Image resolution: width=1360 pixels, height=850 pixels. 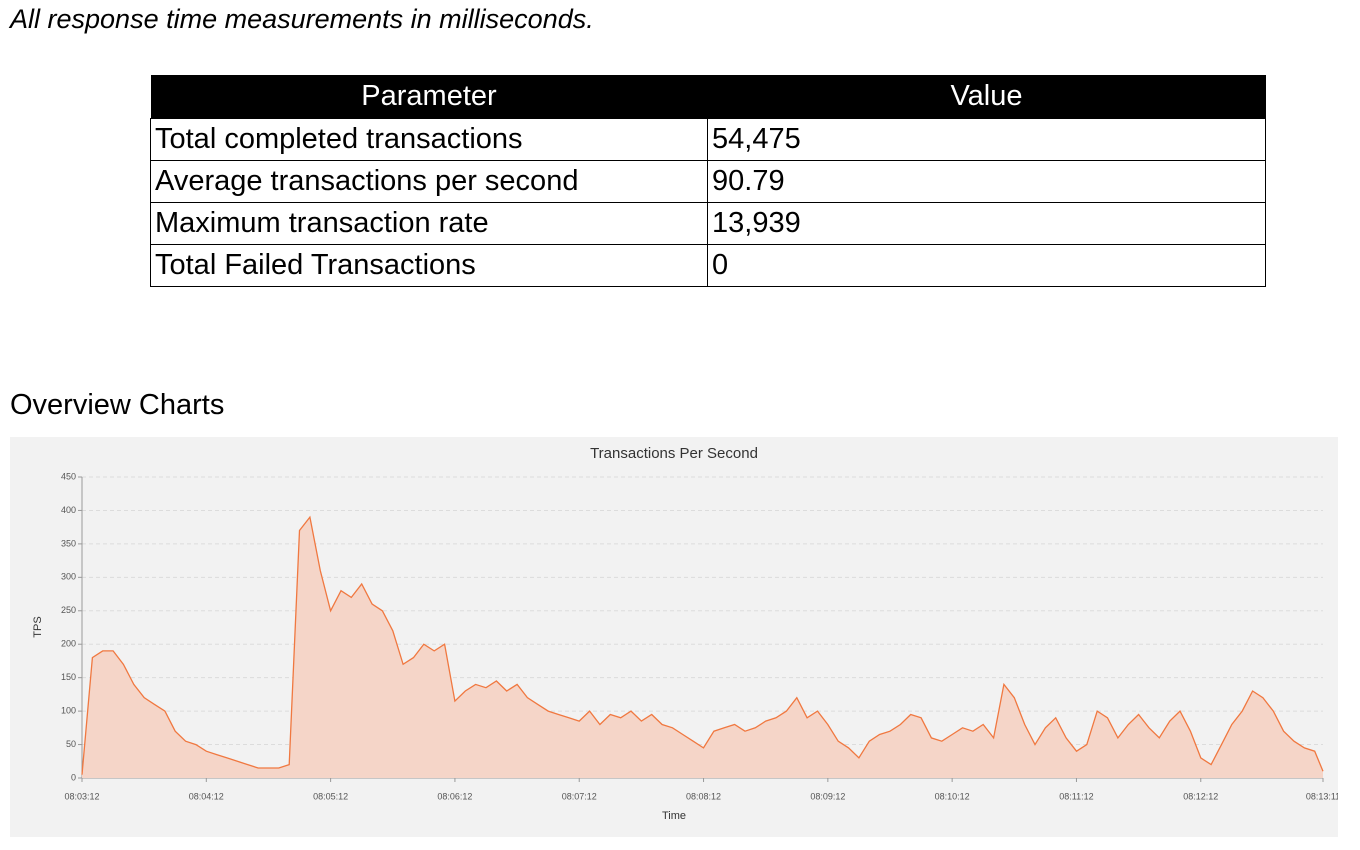 I want to click on y-tick-label: 50, so click(x=71, y=744).